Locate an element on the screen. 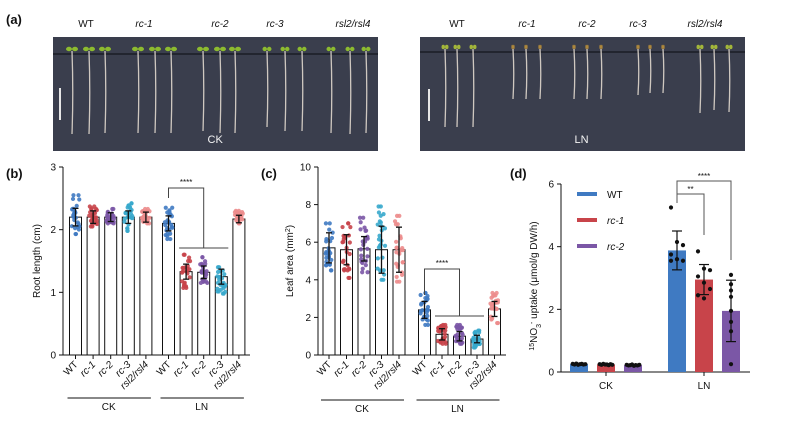  panel-label-b: (b) is located at coordinates (14, 173).